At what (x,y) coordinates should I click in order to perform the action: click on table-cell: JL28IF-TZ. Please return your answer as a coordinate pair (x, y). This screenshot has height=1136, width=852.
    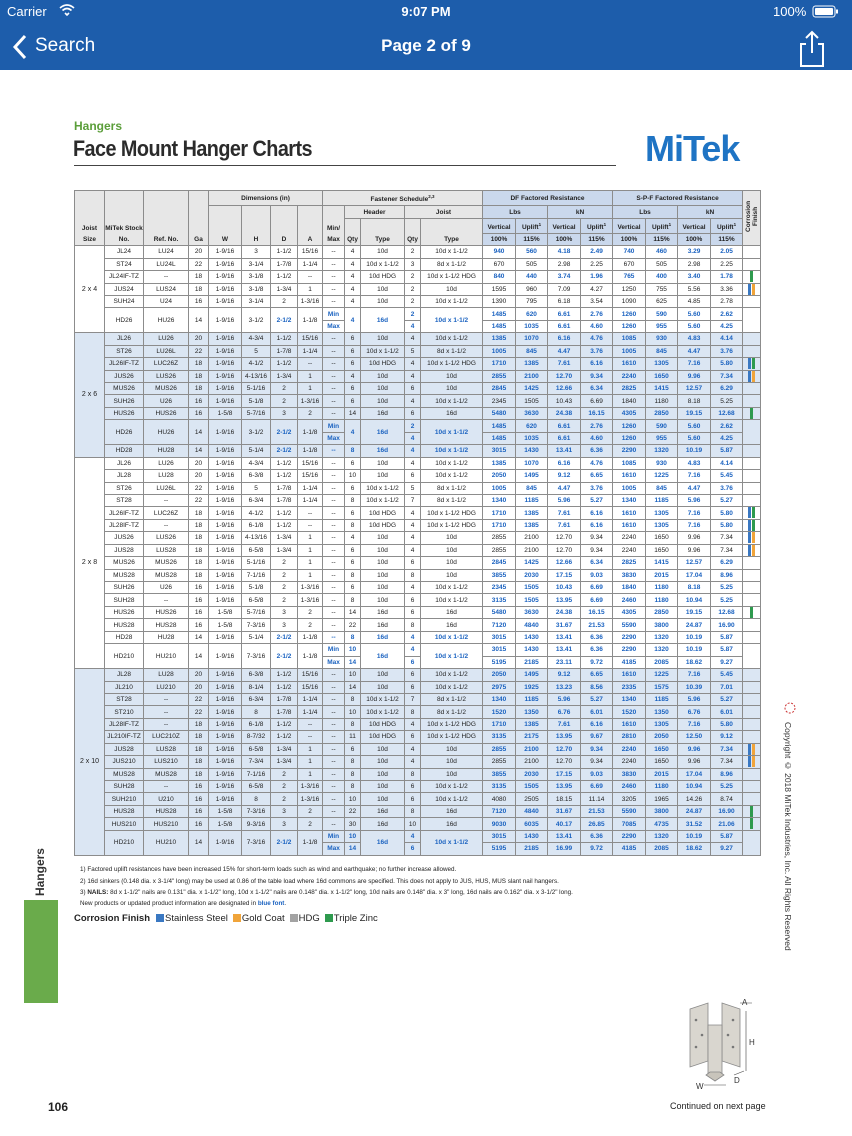
    Looking at the image, I should click on (124, 525).